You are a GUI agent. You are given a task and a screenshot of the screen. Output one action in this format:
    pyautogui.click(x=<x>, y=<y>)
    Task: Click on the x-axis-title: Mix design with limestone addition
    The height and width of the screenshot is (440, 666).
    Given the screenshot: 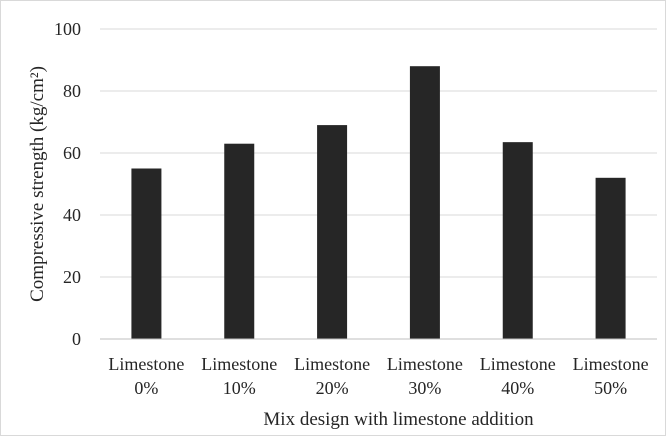 What is the action you would take?
    pyautogui.click(x=398, y=419)
    